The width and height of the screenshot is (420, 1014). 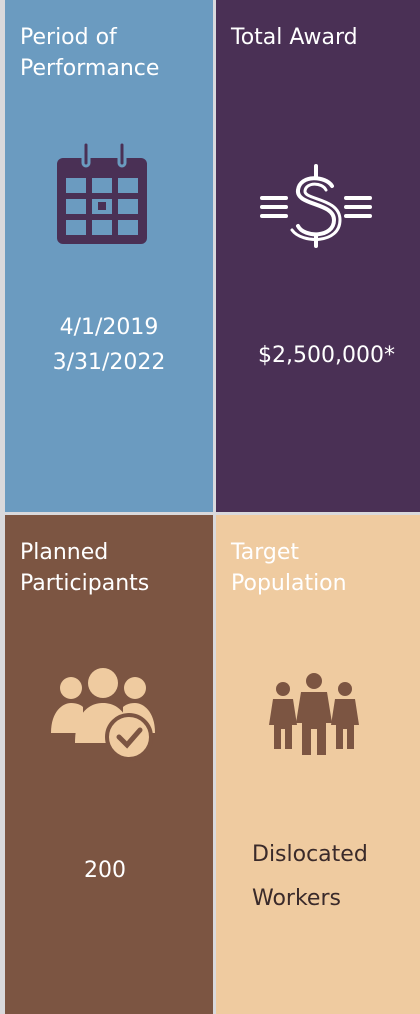 I want to click on calendar-icon, so click(x=102, y=192).